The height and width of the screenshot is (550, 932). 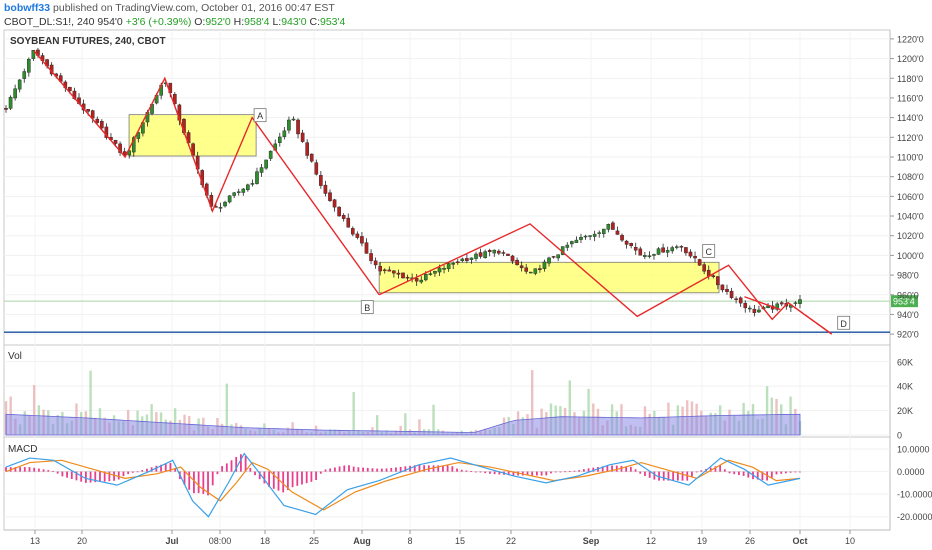 What do you see at coordinates (910, 197) in the screenshot?
I see `price-tick-label: 1060'0` at bounding box center [910, 197].